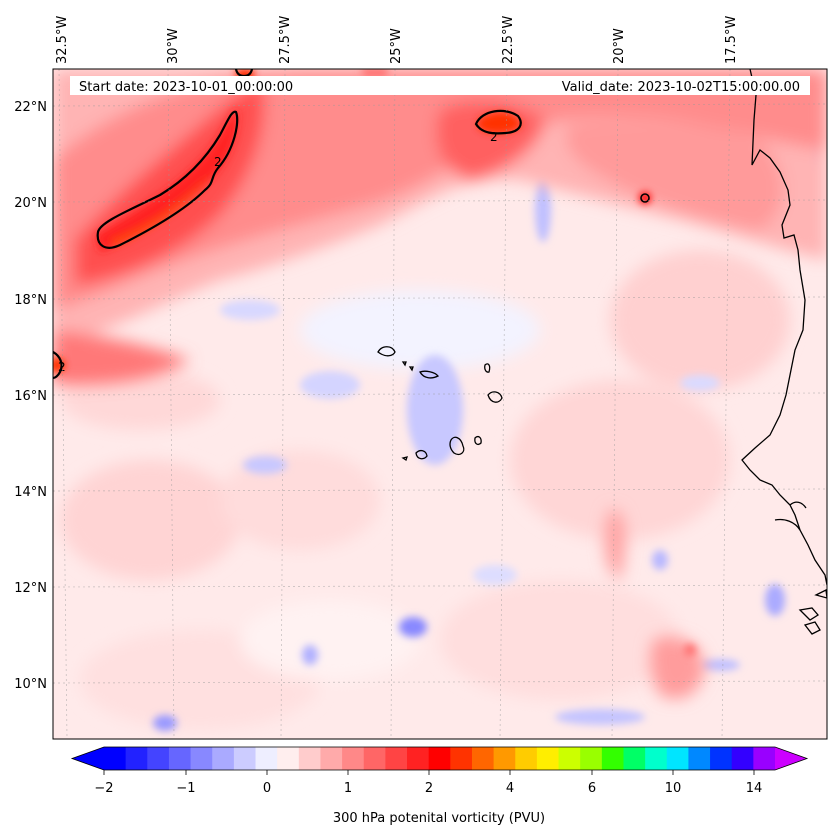  I want to click on colorbar-title: 300 hPa potenital vorticity (PVU), so click(439, 818).